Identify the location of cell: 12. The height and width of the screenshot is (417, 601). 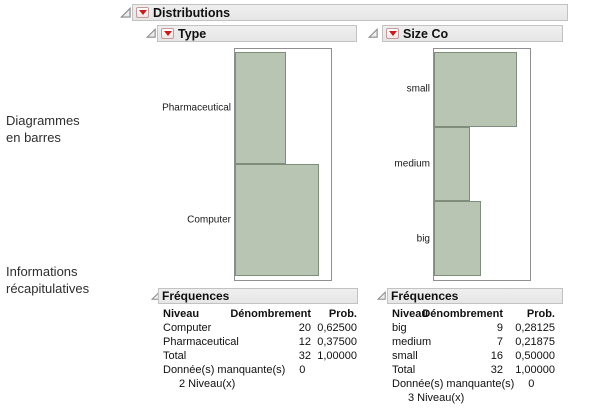
(304, 342).